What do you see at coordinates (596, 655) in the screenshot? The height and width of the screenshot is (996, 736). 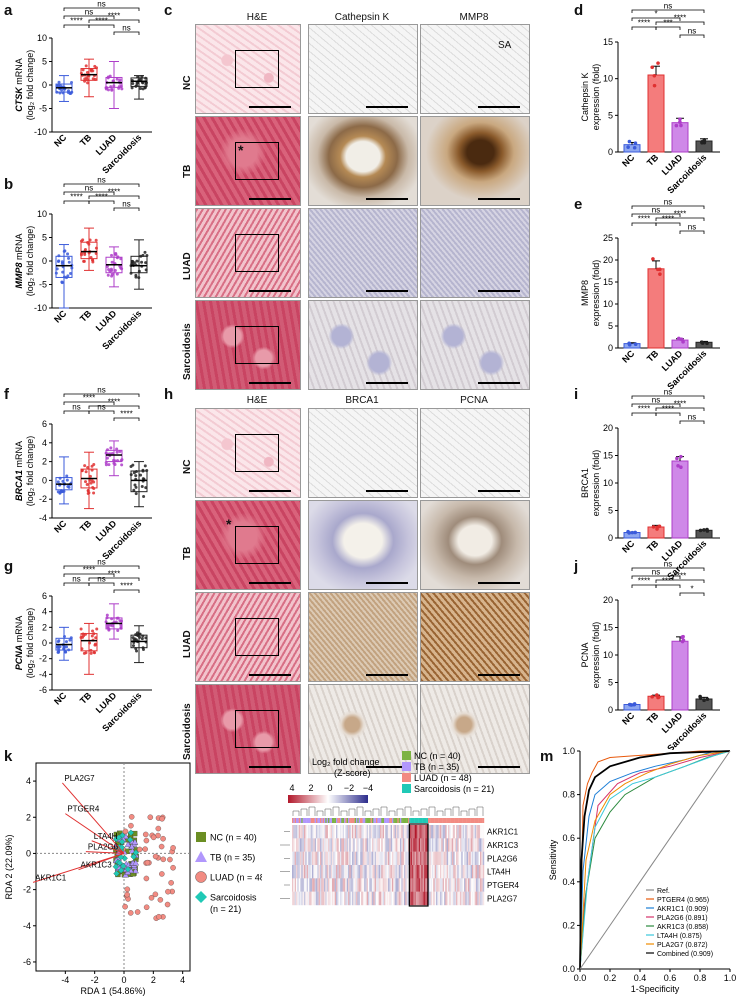 I see `j-ylabel-line2: expression (fold)` at bounding box center [596, 655].